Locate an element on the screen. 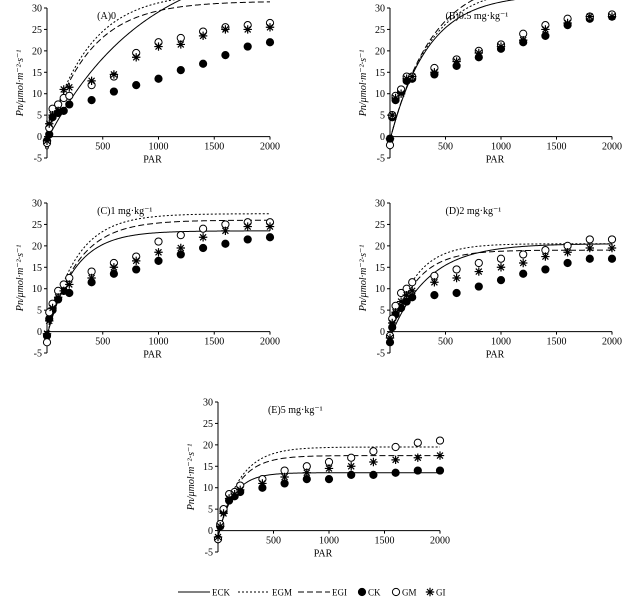 This screenshot has height=604, width=635. legend-entry-gm: GM is located at coordinates (404, 592).